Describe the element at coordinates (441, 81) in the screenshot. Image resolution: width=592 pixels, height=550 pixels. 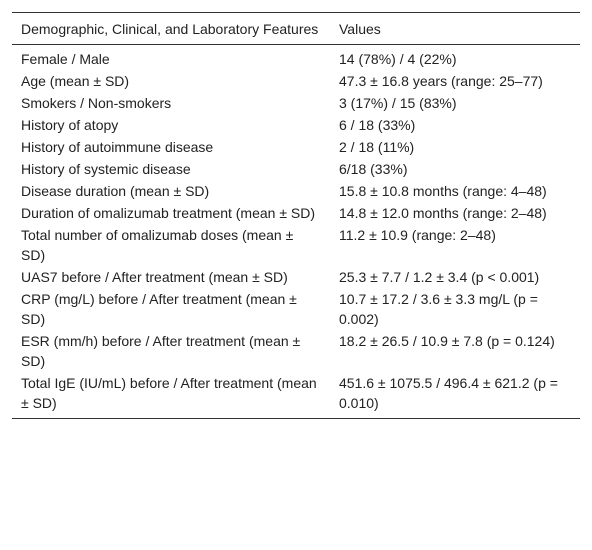
I see `value-cell: 47.3 ± 16.8 years (range: 25–77)` at that location.